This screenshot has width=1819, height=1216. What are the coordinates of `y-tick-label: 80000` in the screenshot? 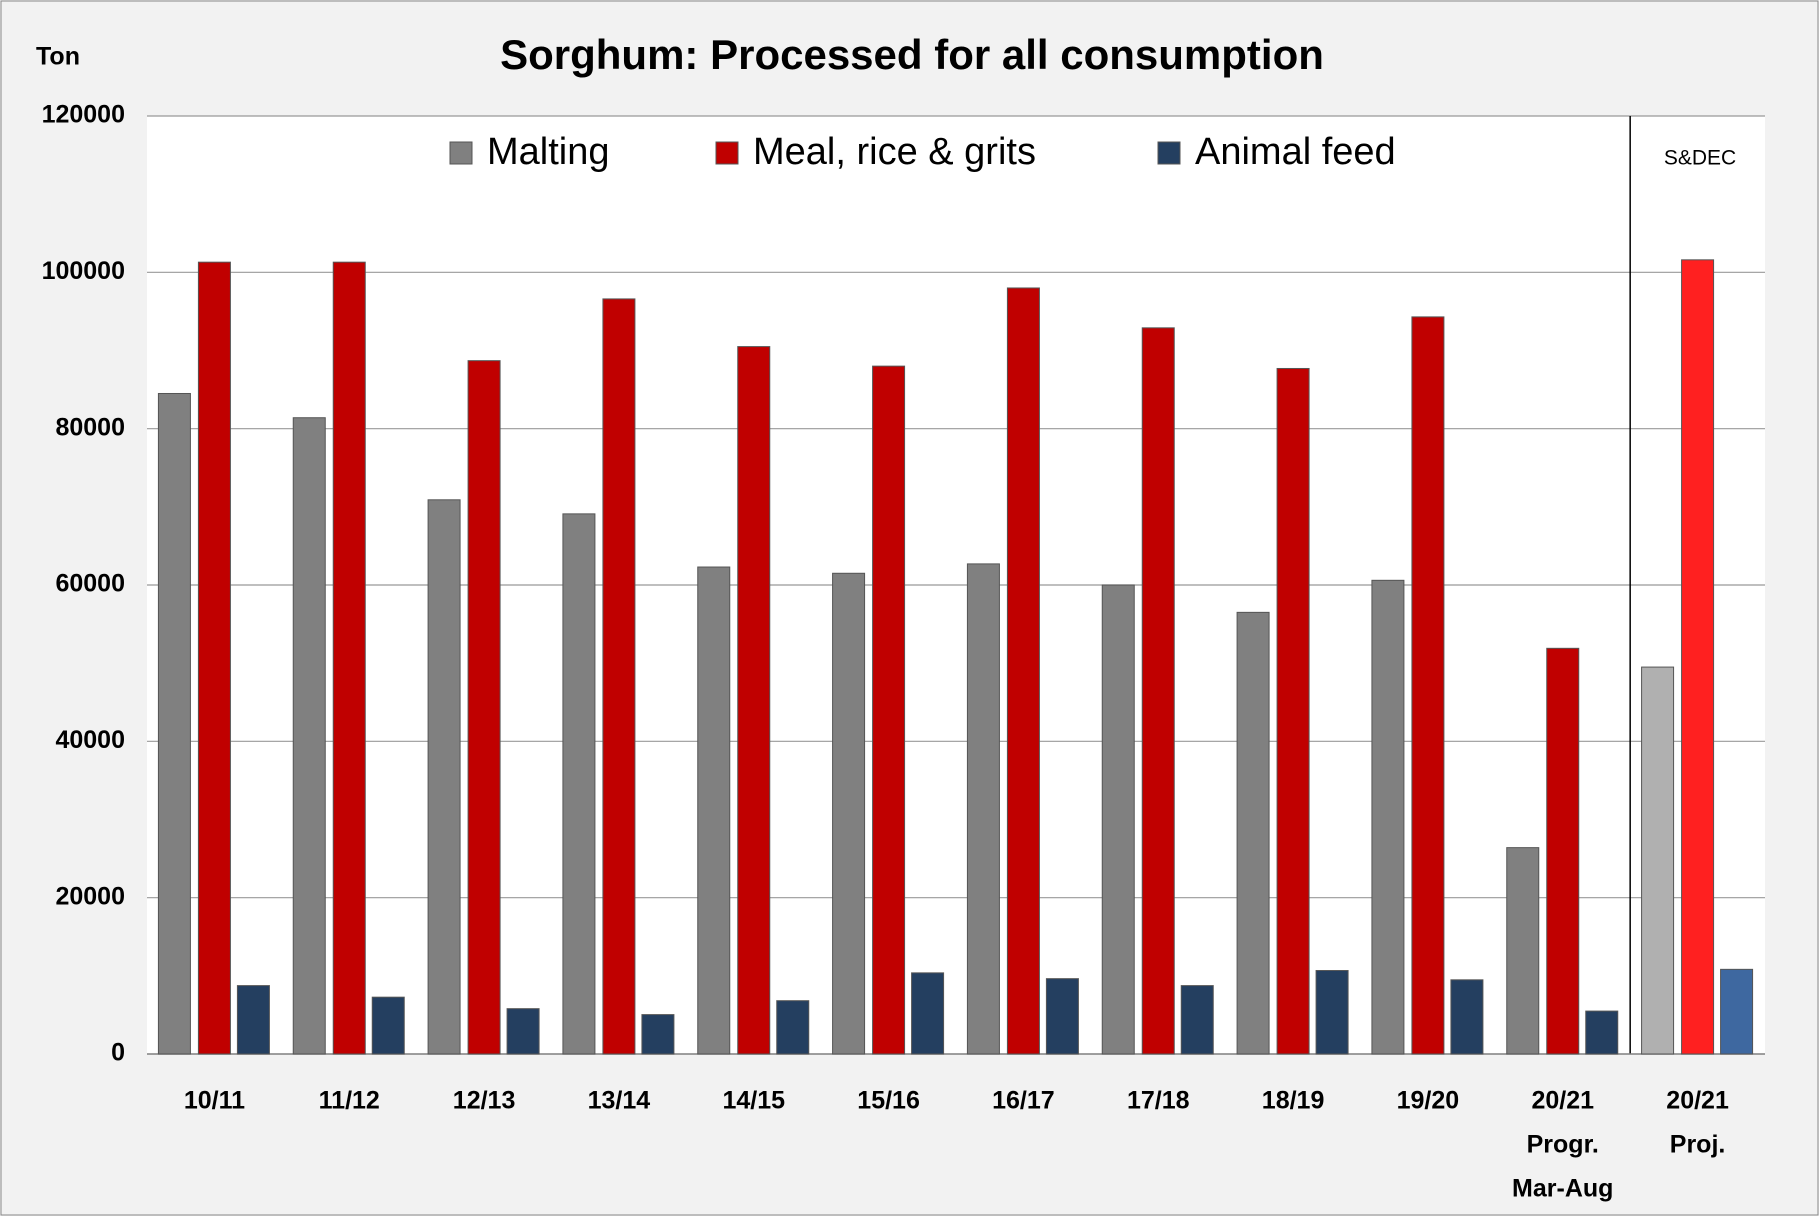 It's located at (90, 427).